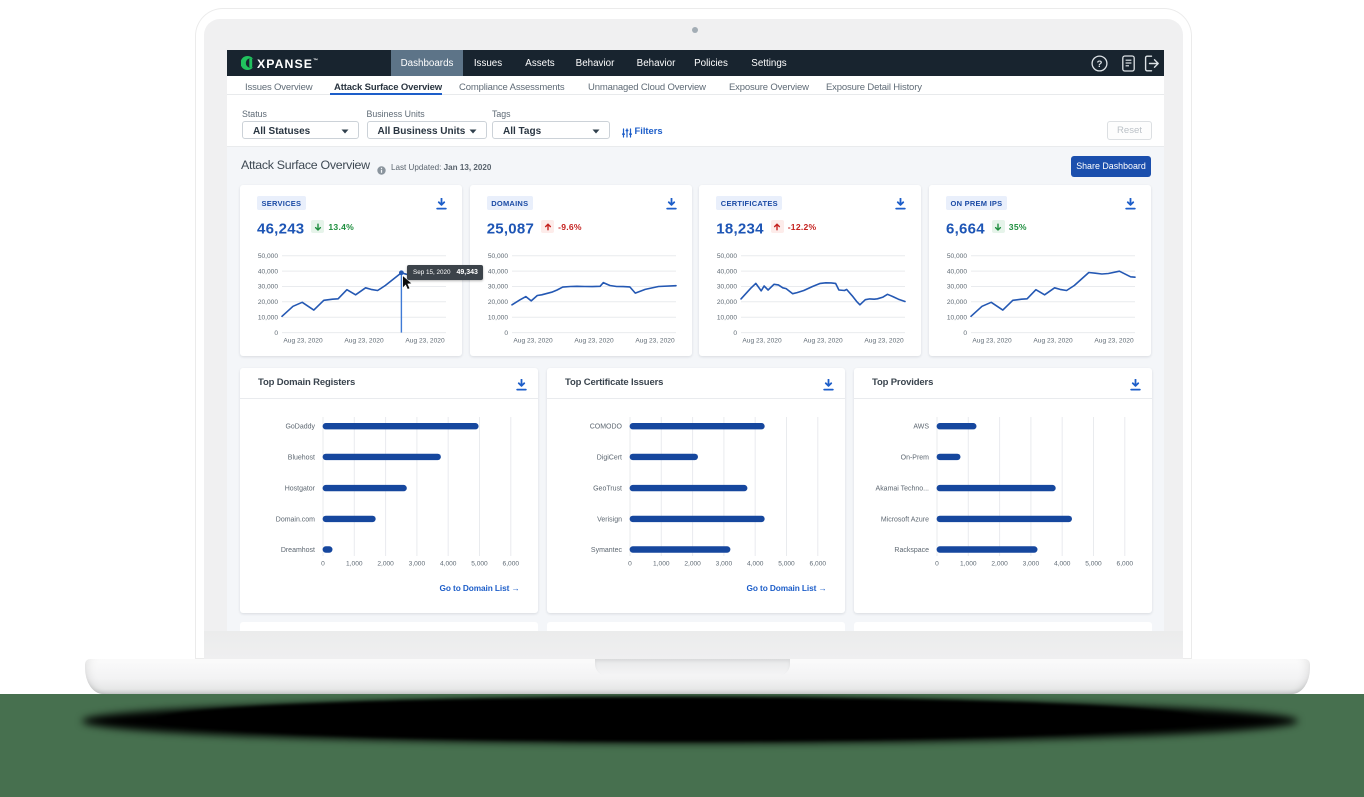  Describe the element at coordinates (609, 457) in the screenshot. I see `svg-text: DigiCert` at that location.